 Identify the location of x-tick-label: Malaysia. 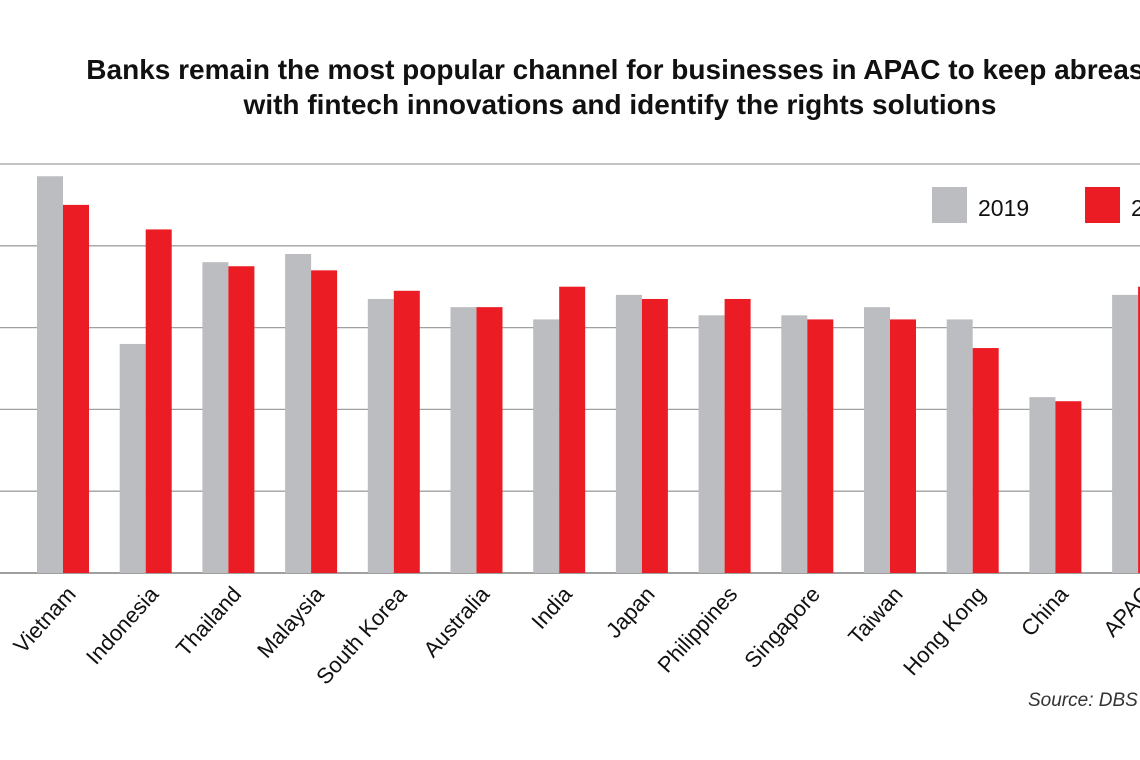
(290, 622).